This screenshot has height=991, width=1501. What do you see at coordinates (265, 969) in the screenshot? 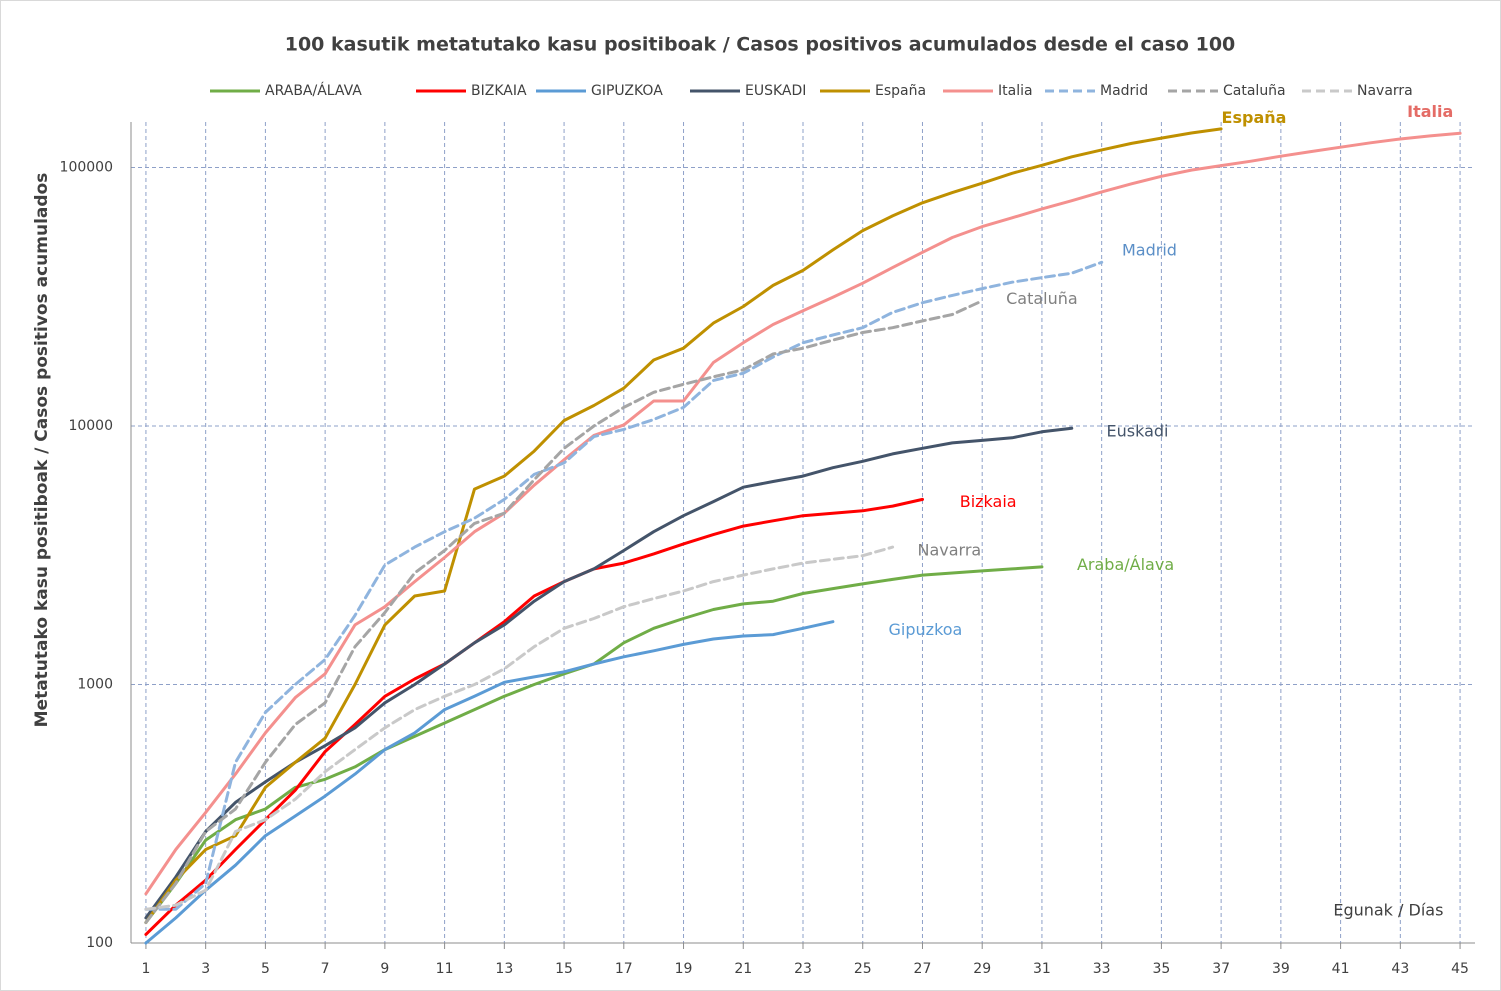
I see `x-tick-label: 5` at bounding box center [265, 969].